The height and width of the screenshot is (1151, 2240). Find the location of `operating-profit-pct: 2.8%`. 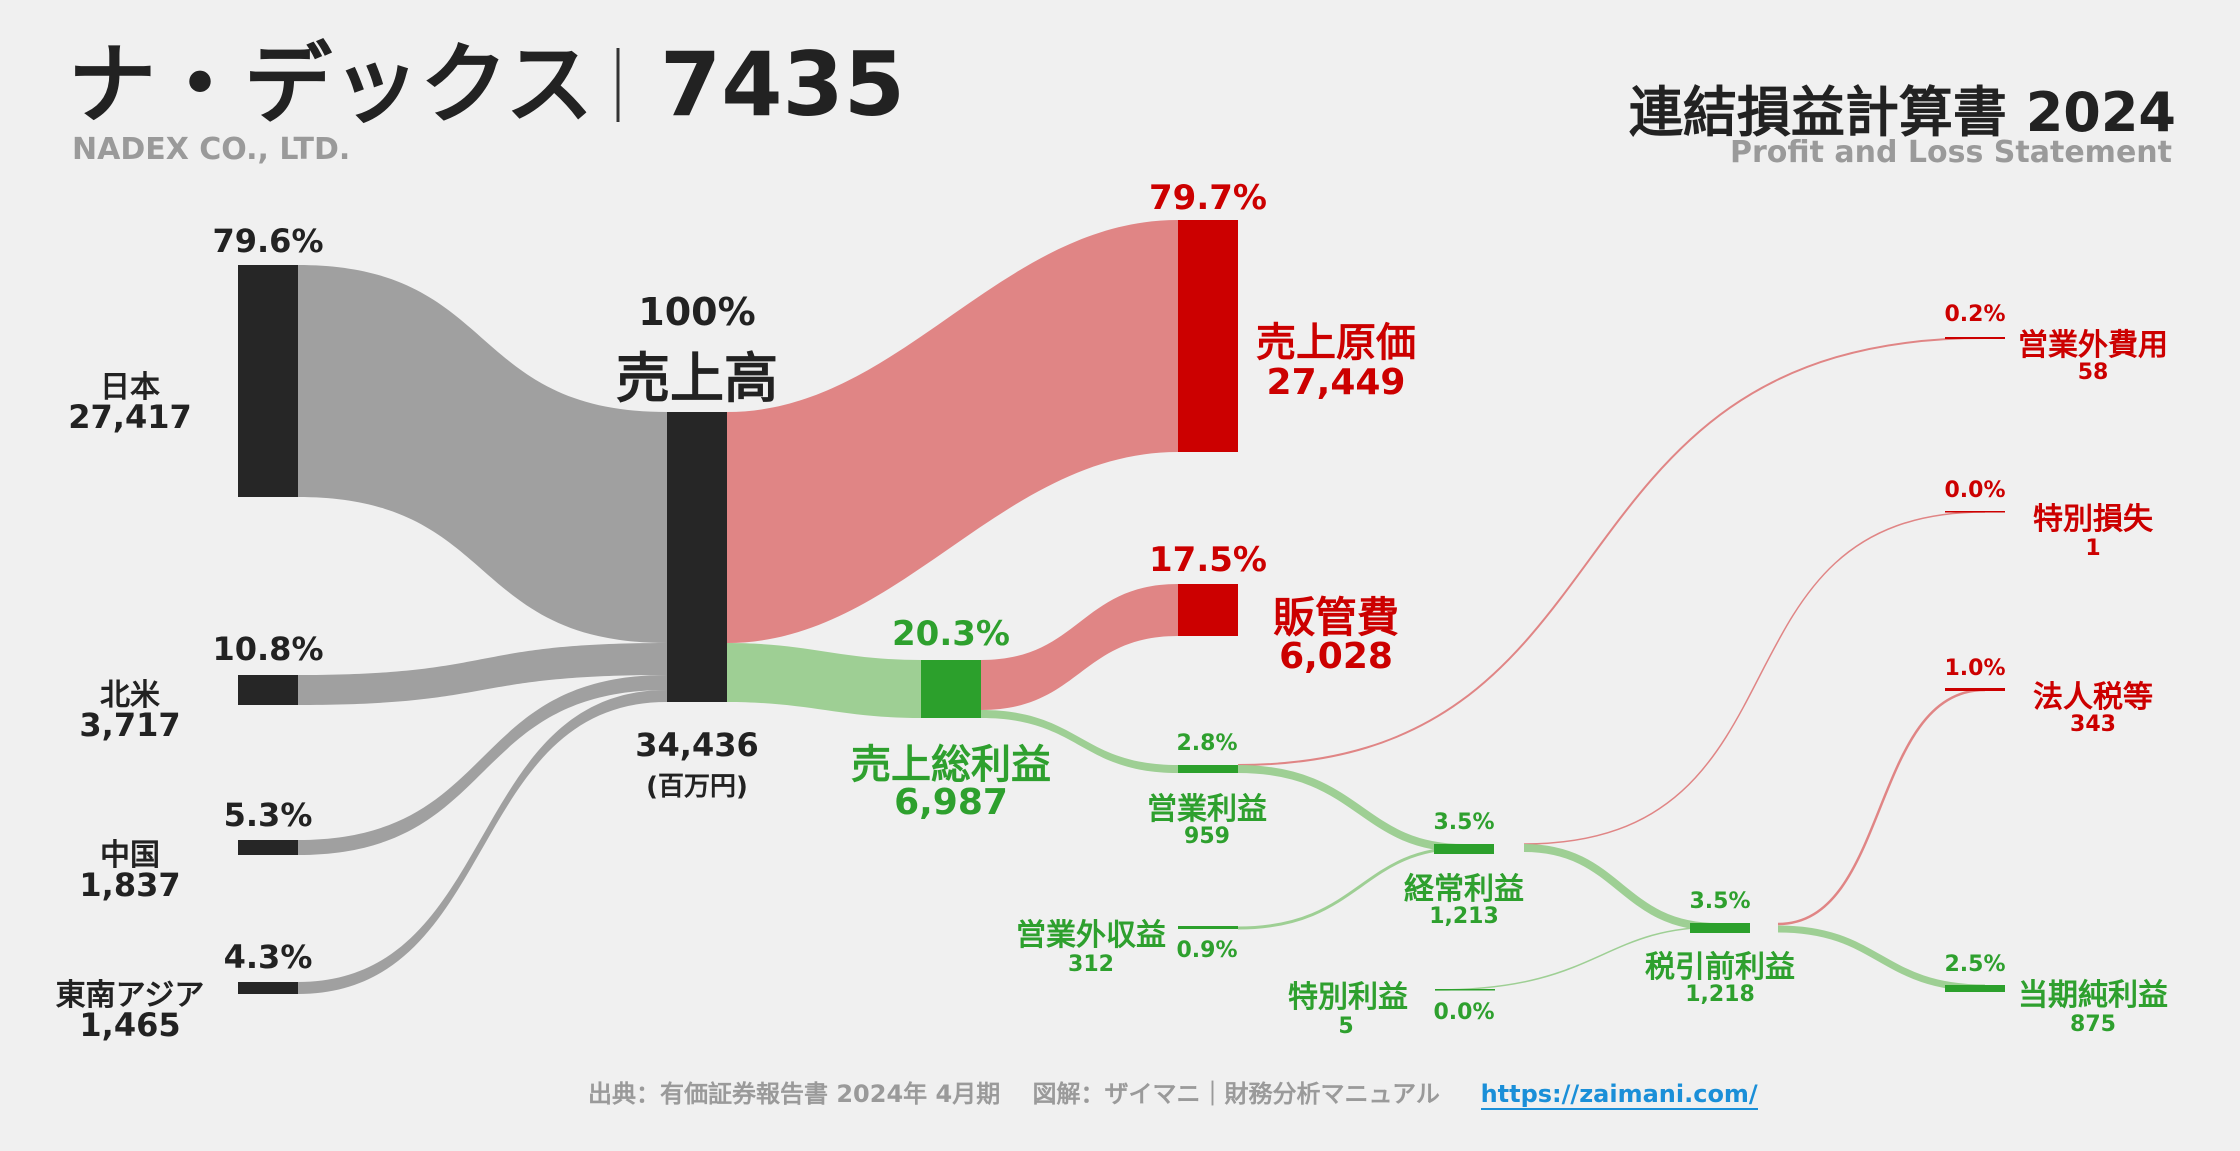

operating-profit-pct: 2.8% is located at coordinates (1207, 743).